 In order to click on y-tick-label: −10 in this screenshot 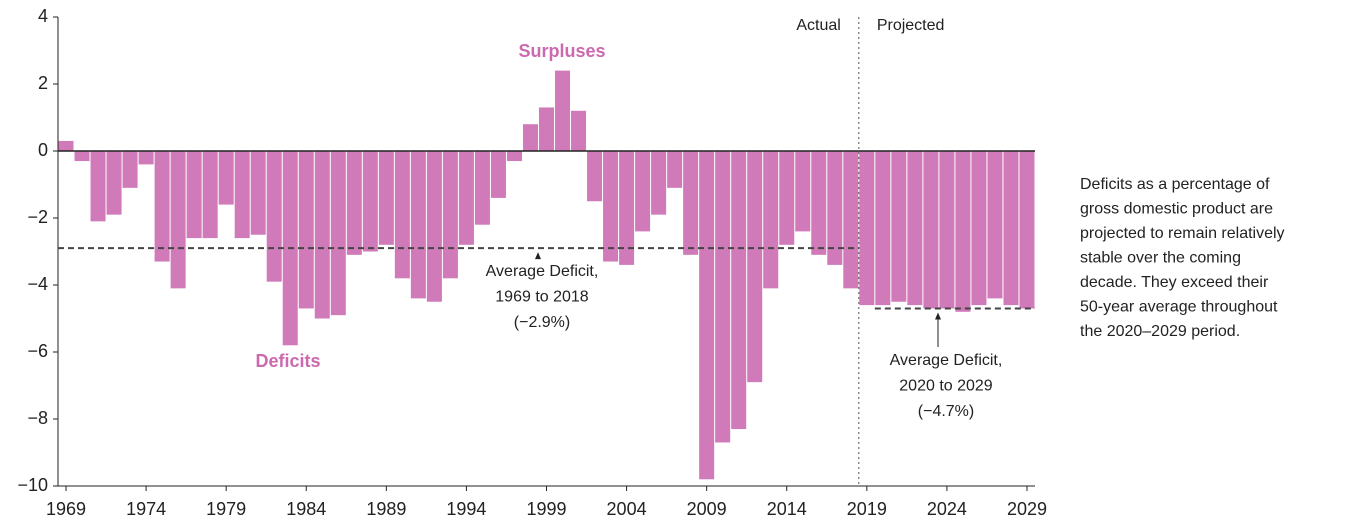, I will do `click(32, 485)`.